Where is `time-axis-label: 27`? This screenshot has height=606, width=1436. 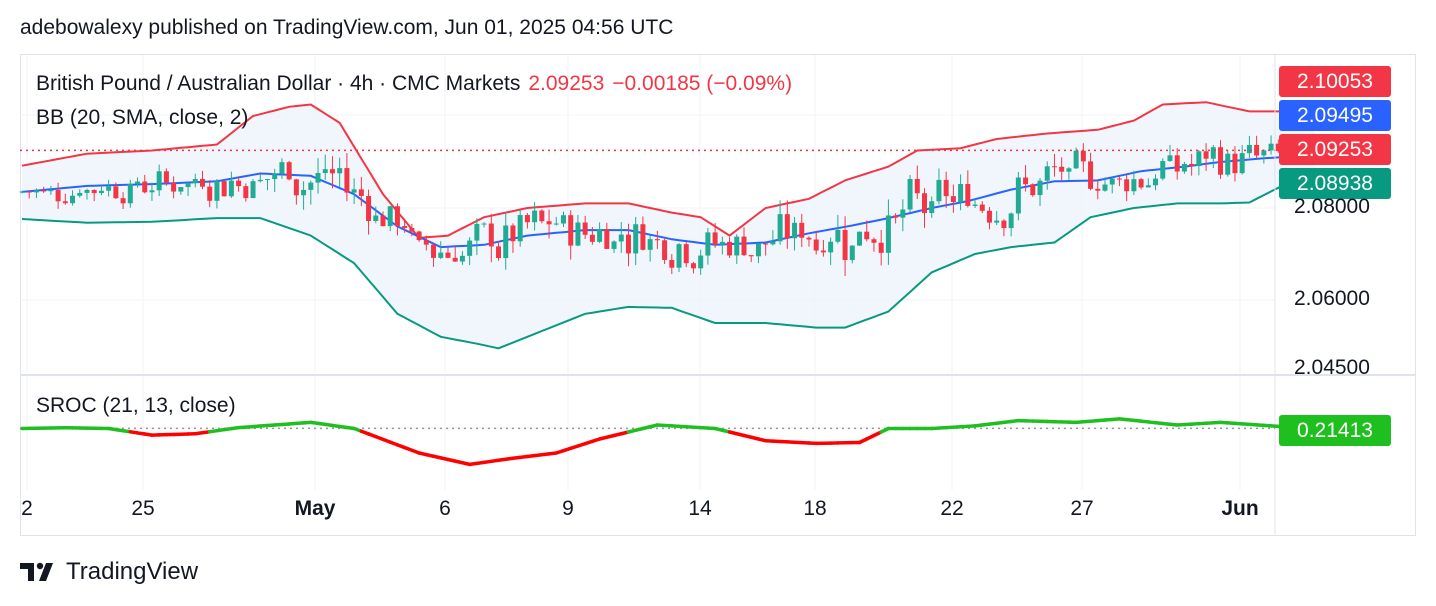
time-axis-label: 27 is located at coordinates (1082, 508).